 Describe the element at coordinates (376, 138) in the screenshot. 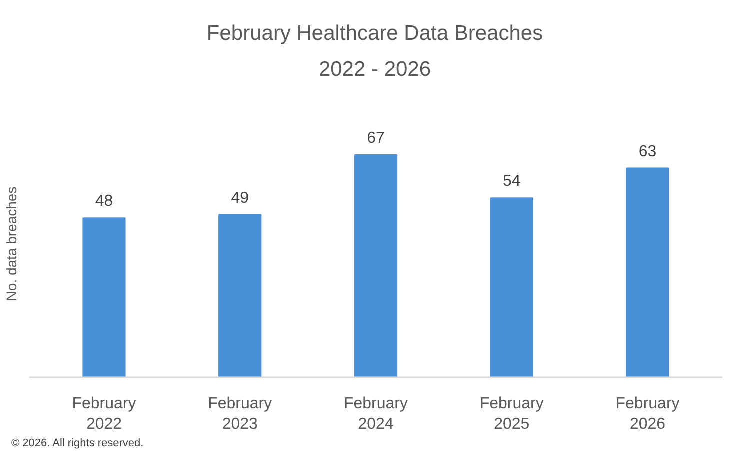

I see `data-label: 67` at that location.